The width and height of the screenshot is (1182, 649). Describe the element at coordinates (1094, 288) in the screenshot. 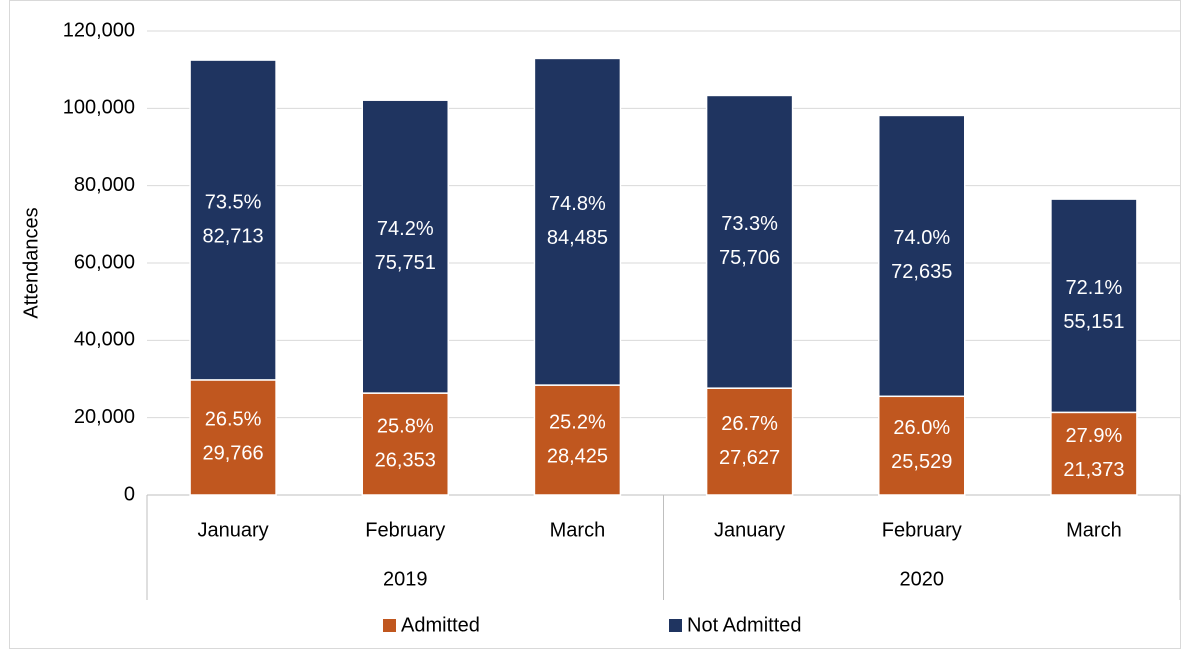

I see `percent-label: 72.1%` at that location.